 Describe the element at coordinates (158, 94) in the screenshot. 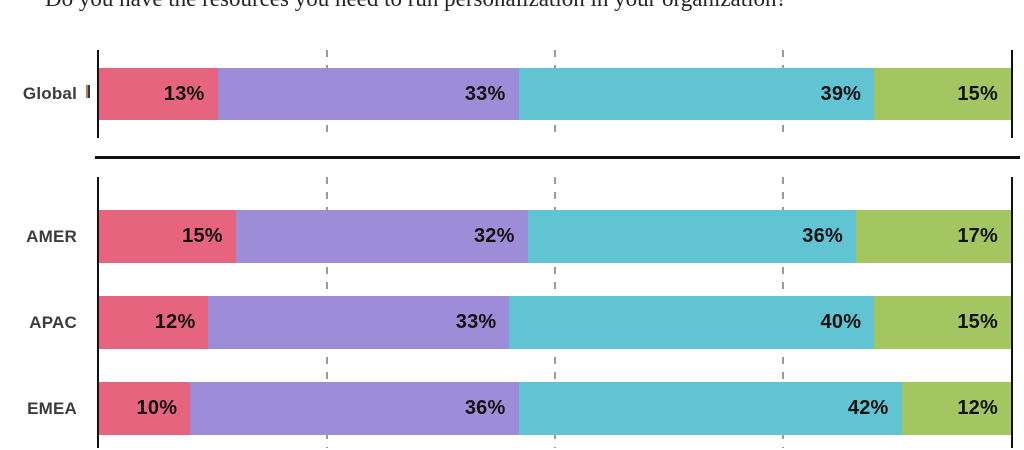

I see `bar-segment: 13%` at that location.